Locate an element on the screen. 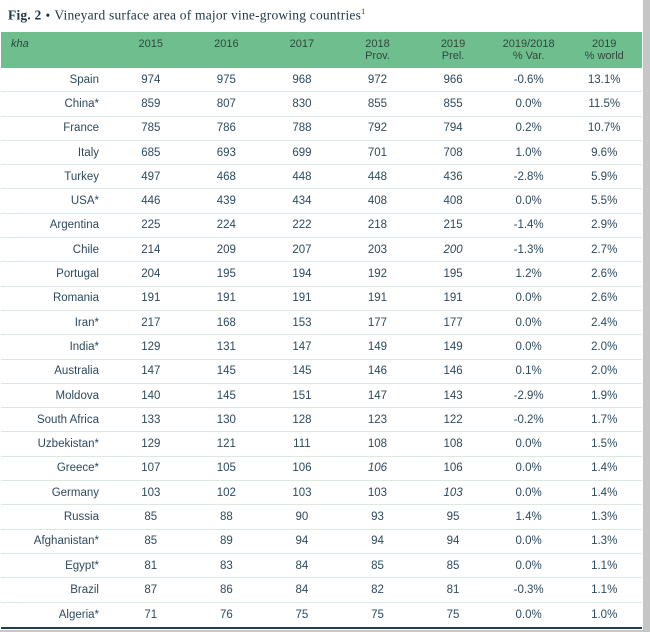 This screenshot has height=632, width=650. value-cell: 13.1% is located at coordinates (604, 79).